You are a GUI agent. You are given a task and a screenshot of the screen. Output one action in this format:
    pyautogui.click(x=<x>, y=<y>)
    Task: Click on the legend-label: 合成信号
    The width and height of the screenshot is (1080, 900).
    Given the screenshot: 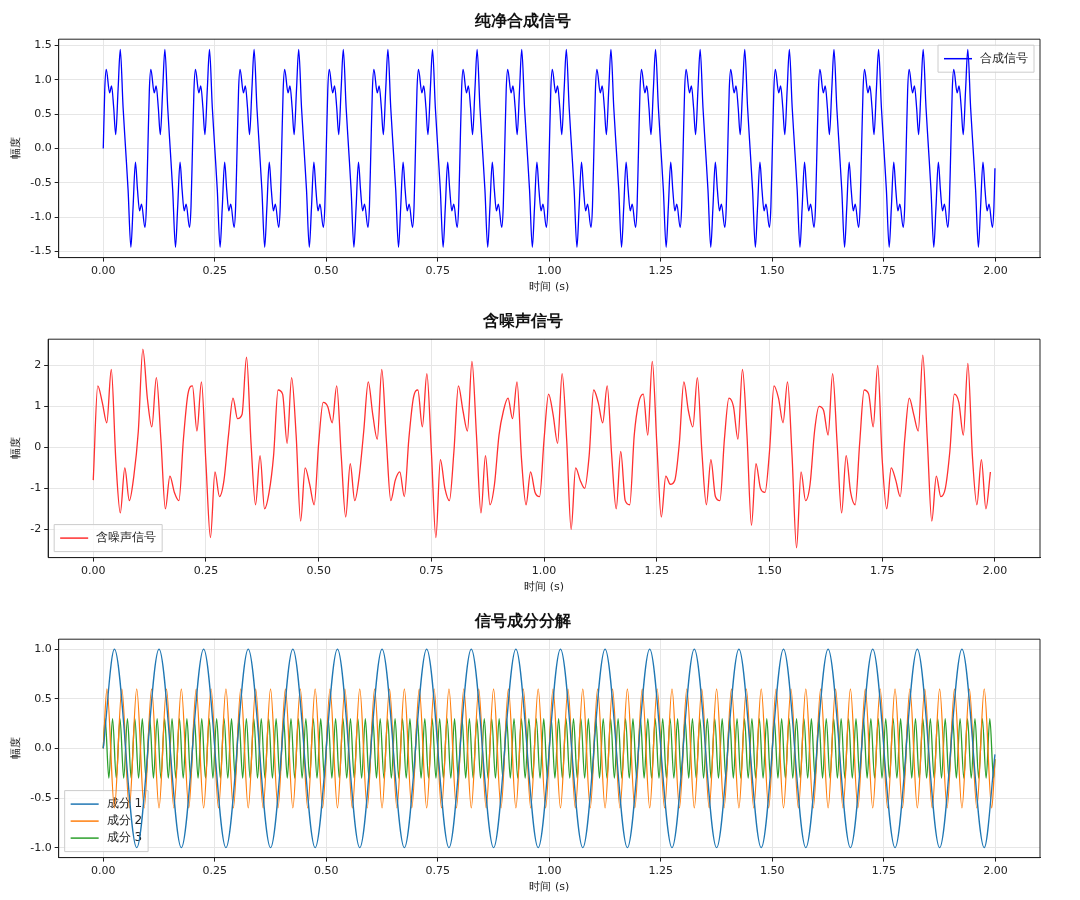 What is the action you would take?
    pyautogui.click(x=1004, y=57)
    